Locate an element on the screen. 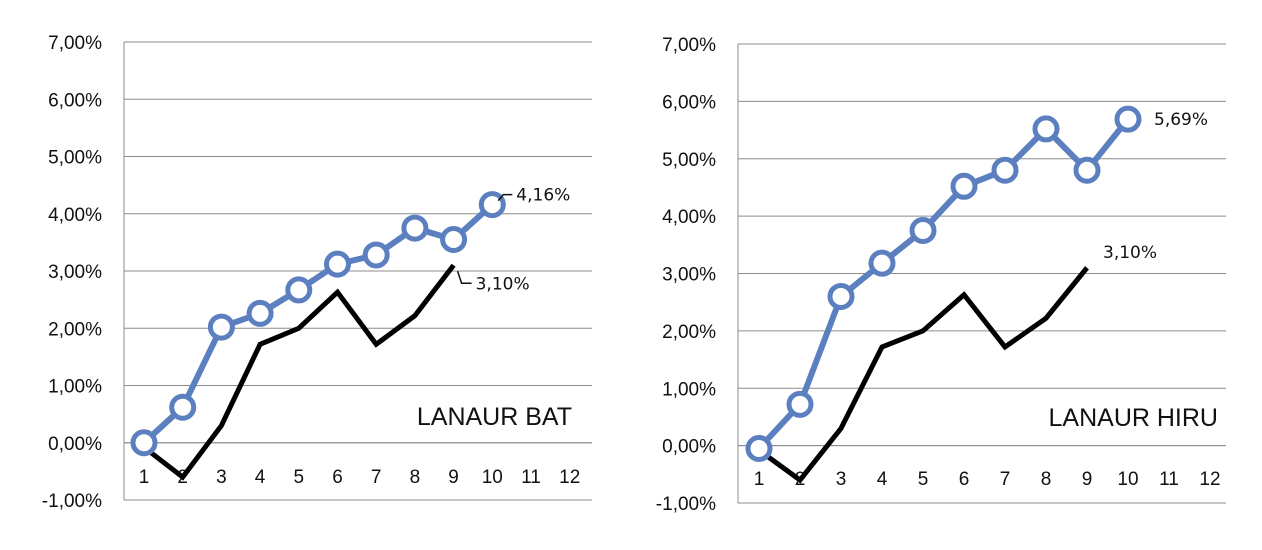  chart-caption: LANAUR BAT is located at coordinates (494, 417).